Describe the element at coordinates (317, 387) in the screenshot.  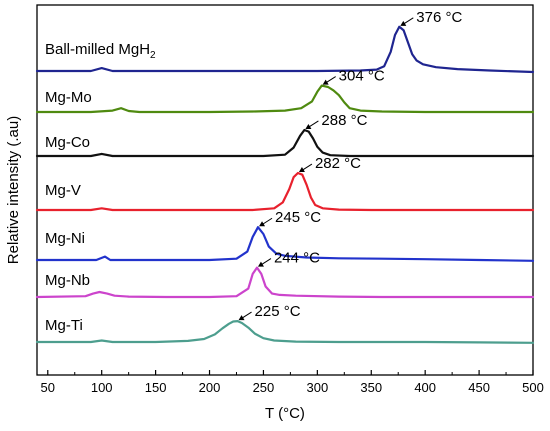
I see `x-tick-label: 300` at that location.